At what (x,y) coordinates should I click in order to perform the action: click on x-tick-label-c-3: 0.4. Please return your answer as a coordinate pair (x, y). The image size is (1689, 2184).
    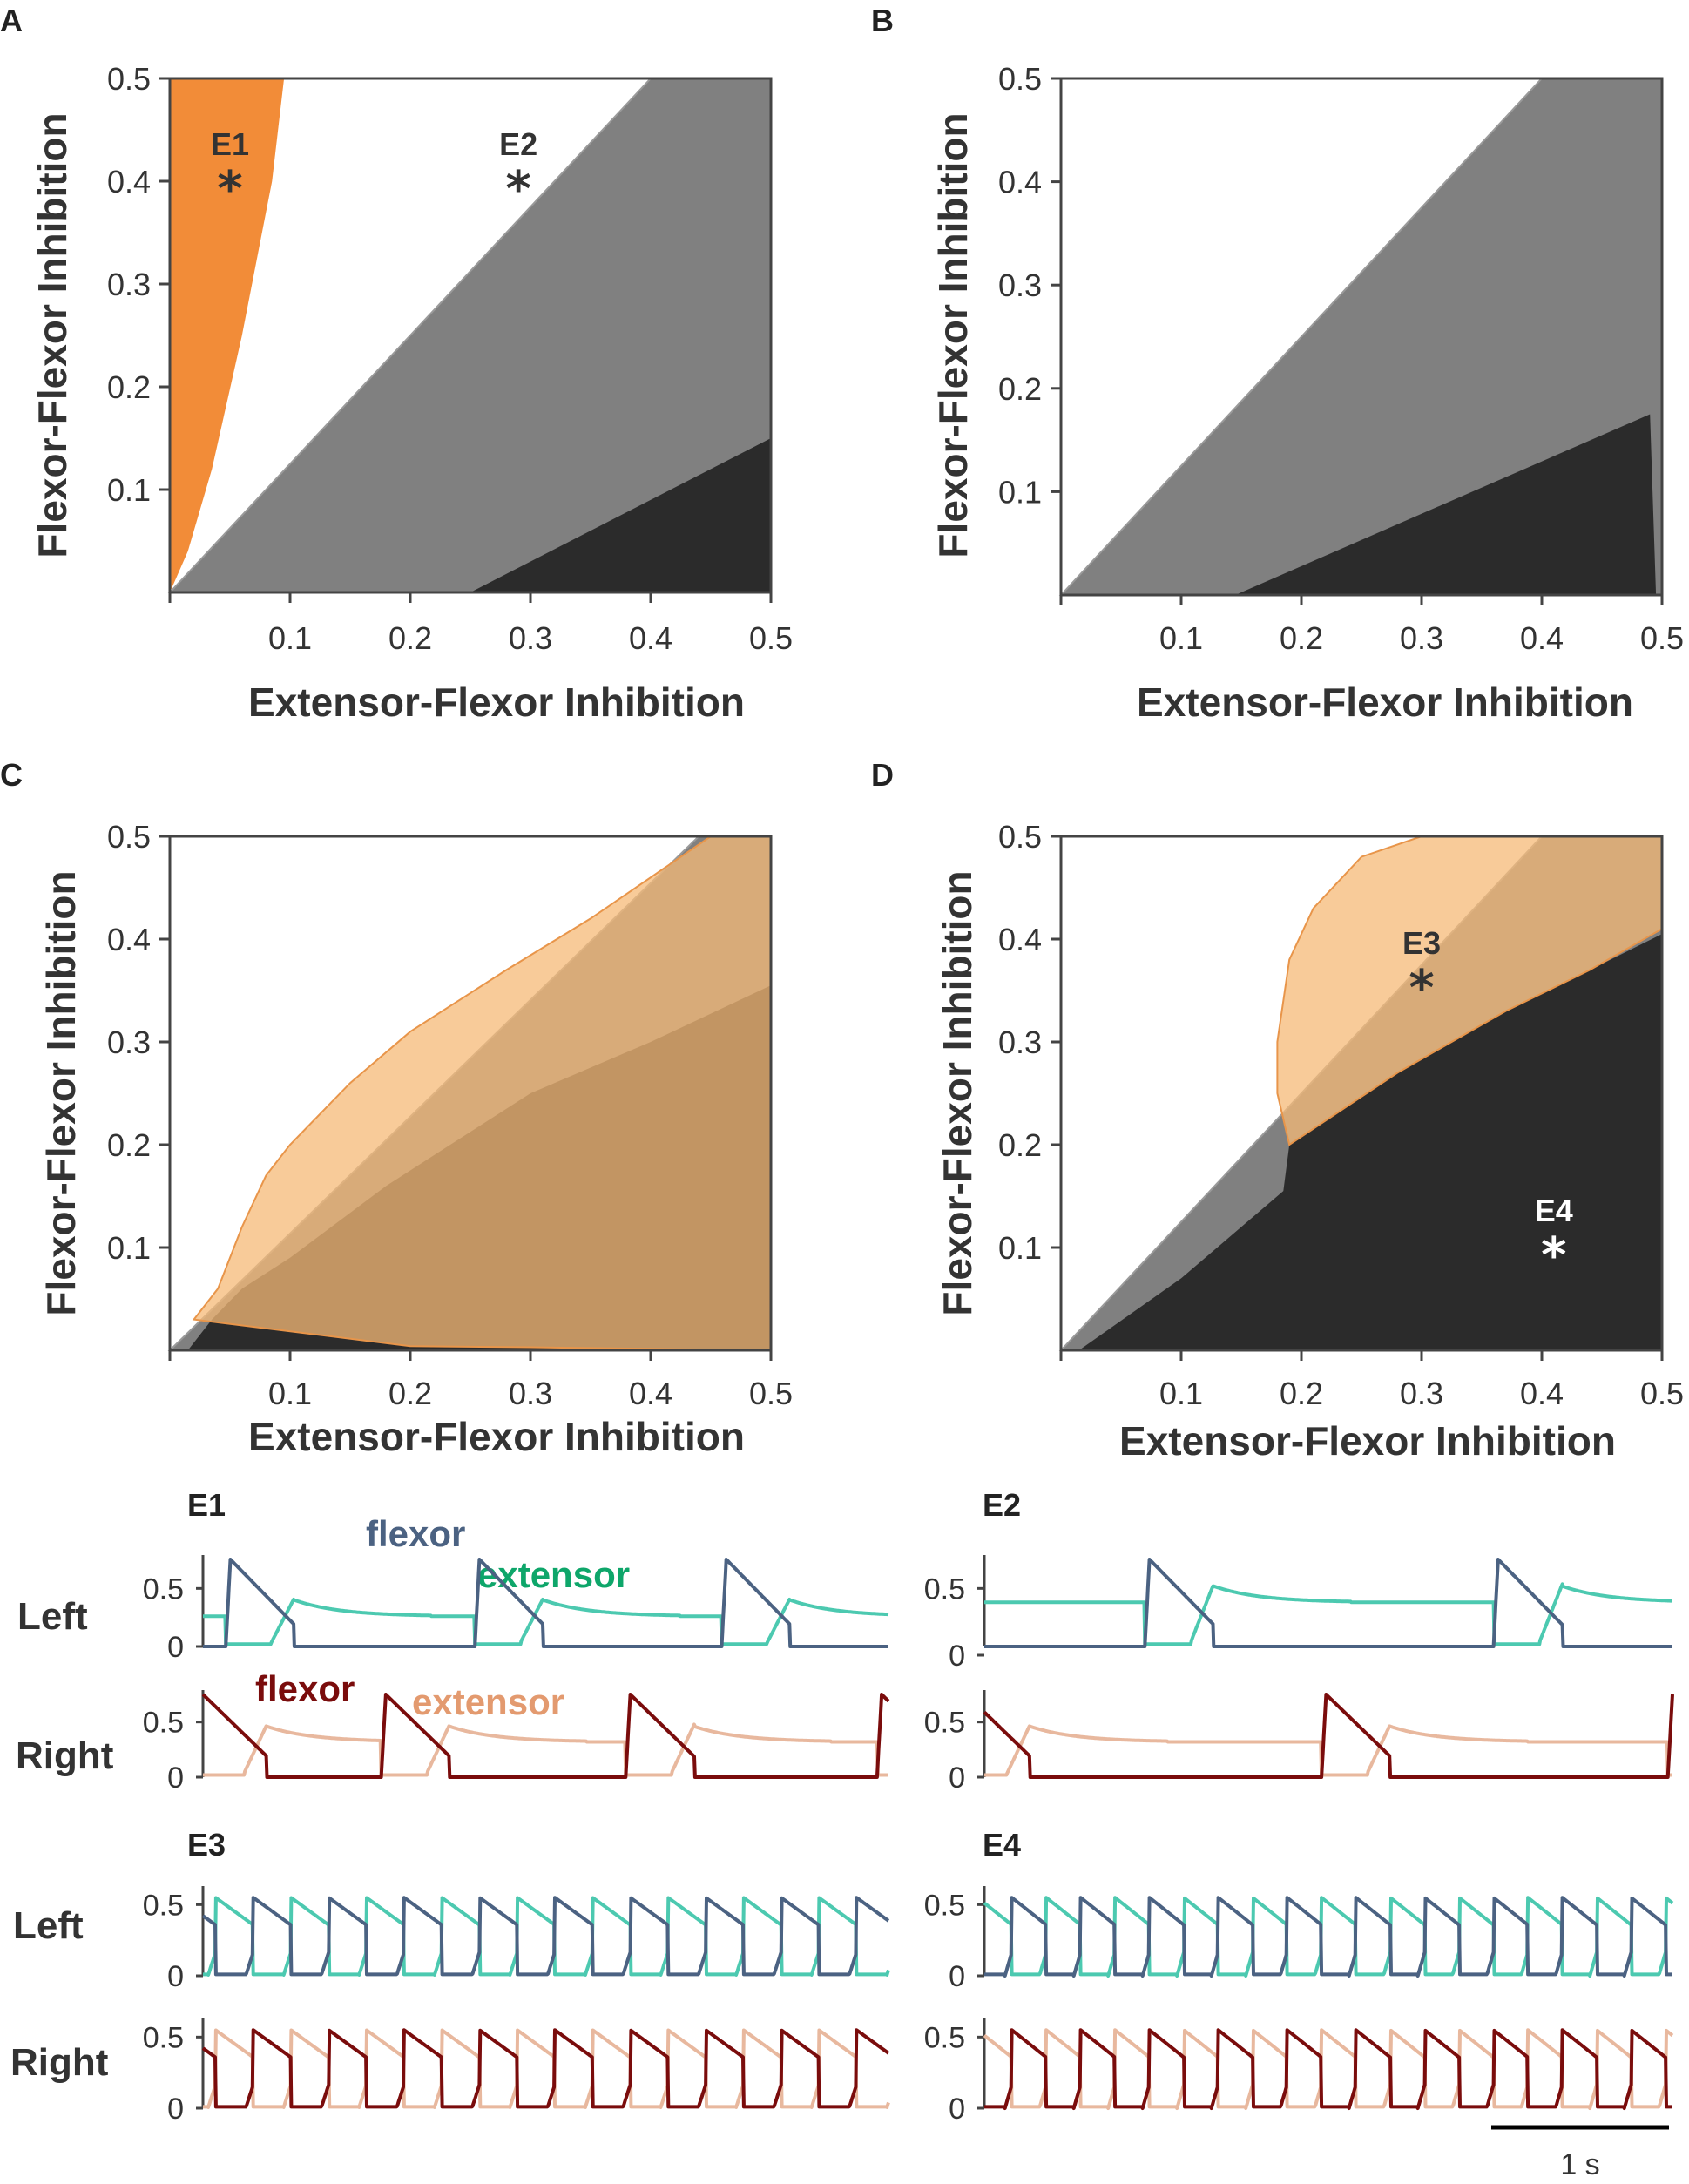
    Looking at the image, I should click on (650, 1393).